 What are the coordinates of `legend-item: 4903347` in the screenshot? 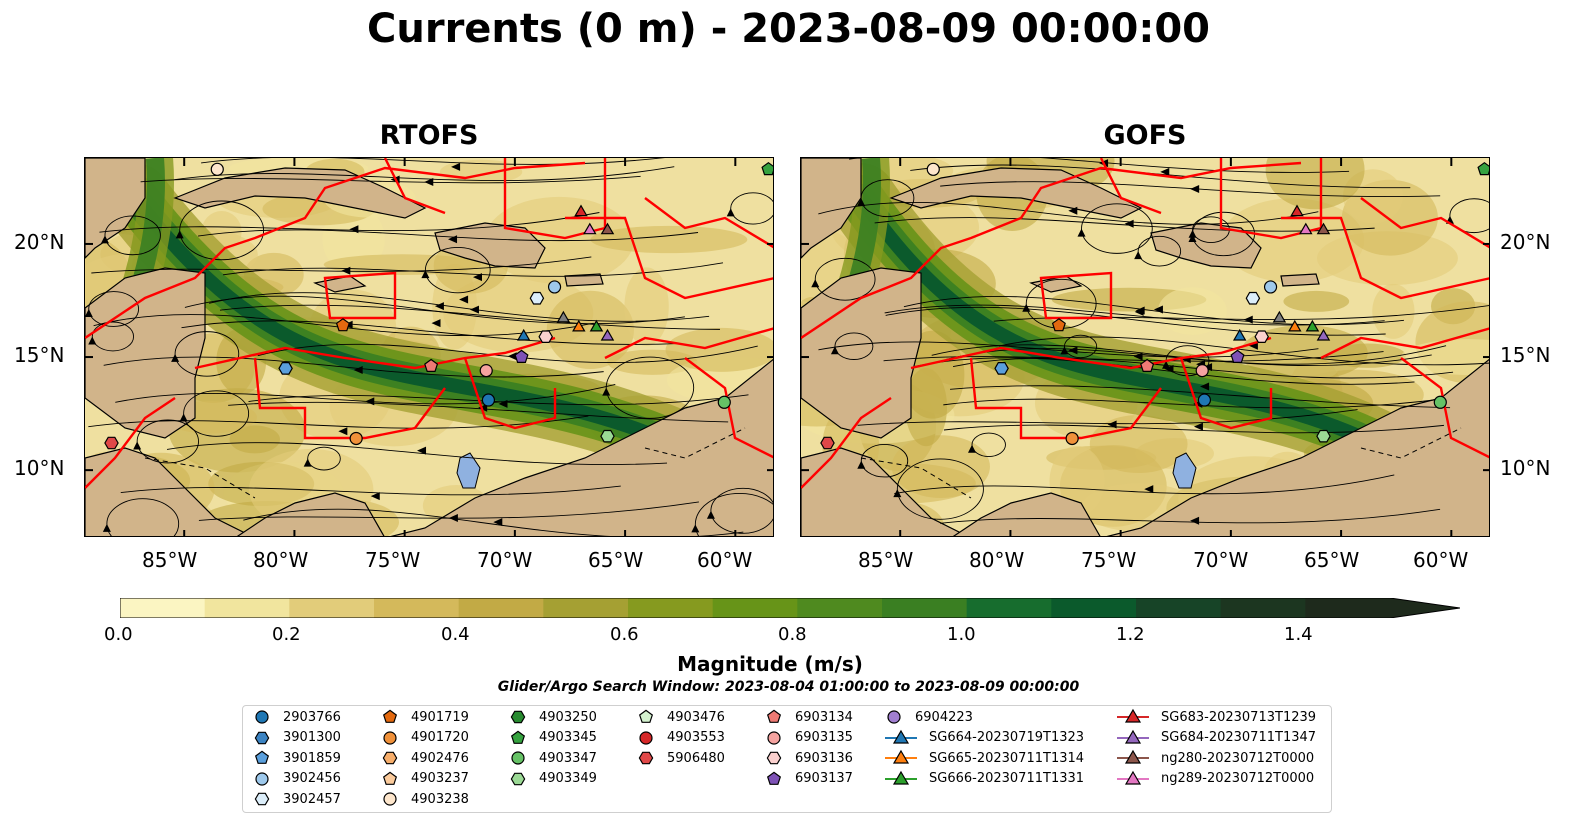 It's located at (552, 758).